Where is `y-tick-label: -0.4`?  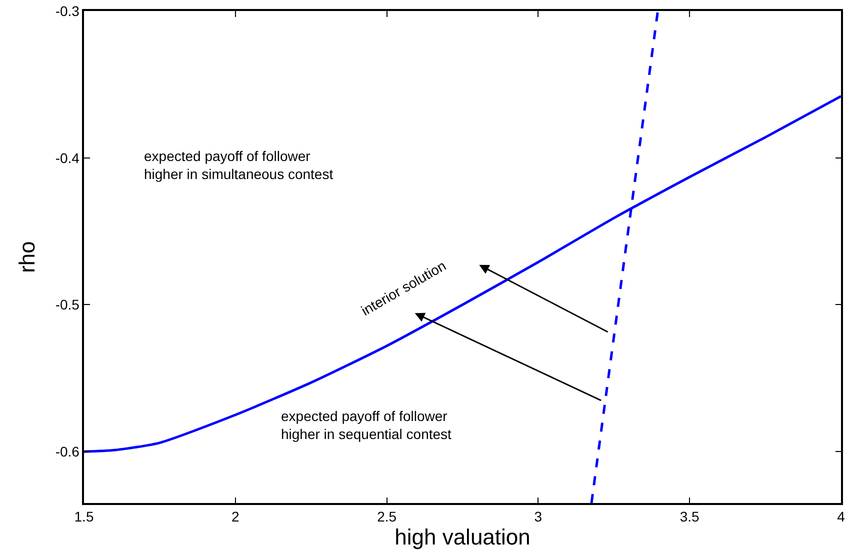 y-tick-label: -0.4 is located at coordinates (67, 158).